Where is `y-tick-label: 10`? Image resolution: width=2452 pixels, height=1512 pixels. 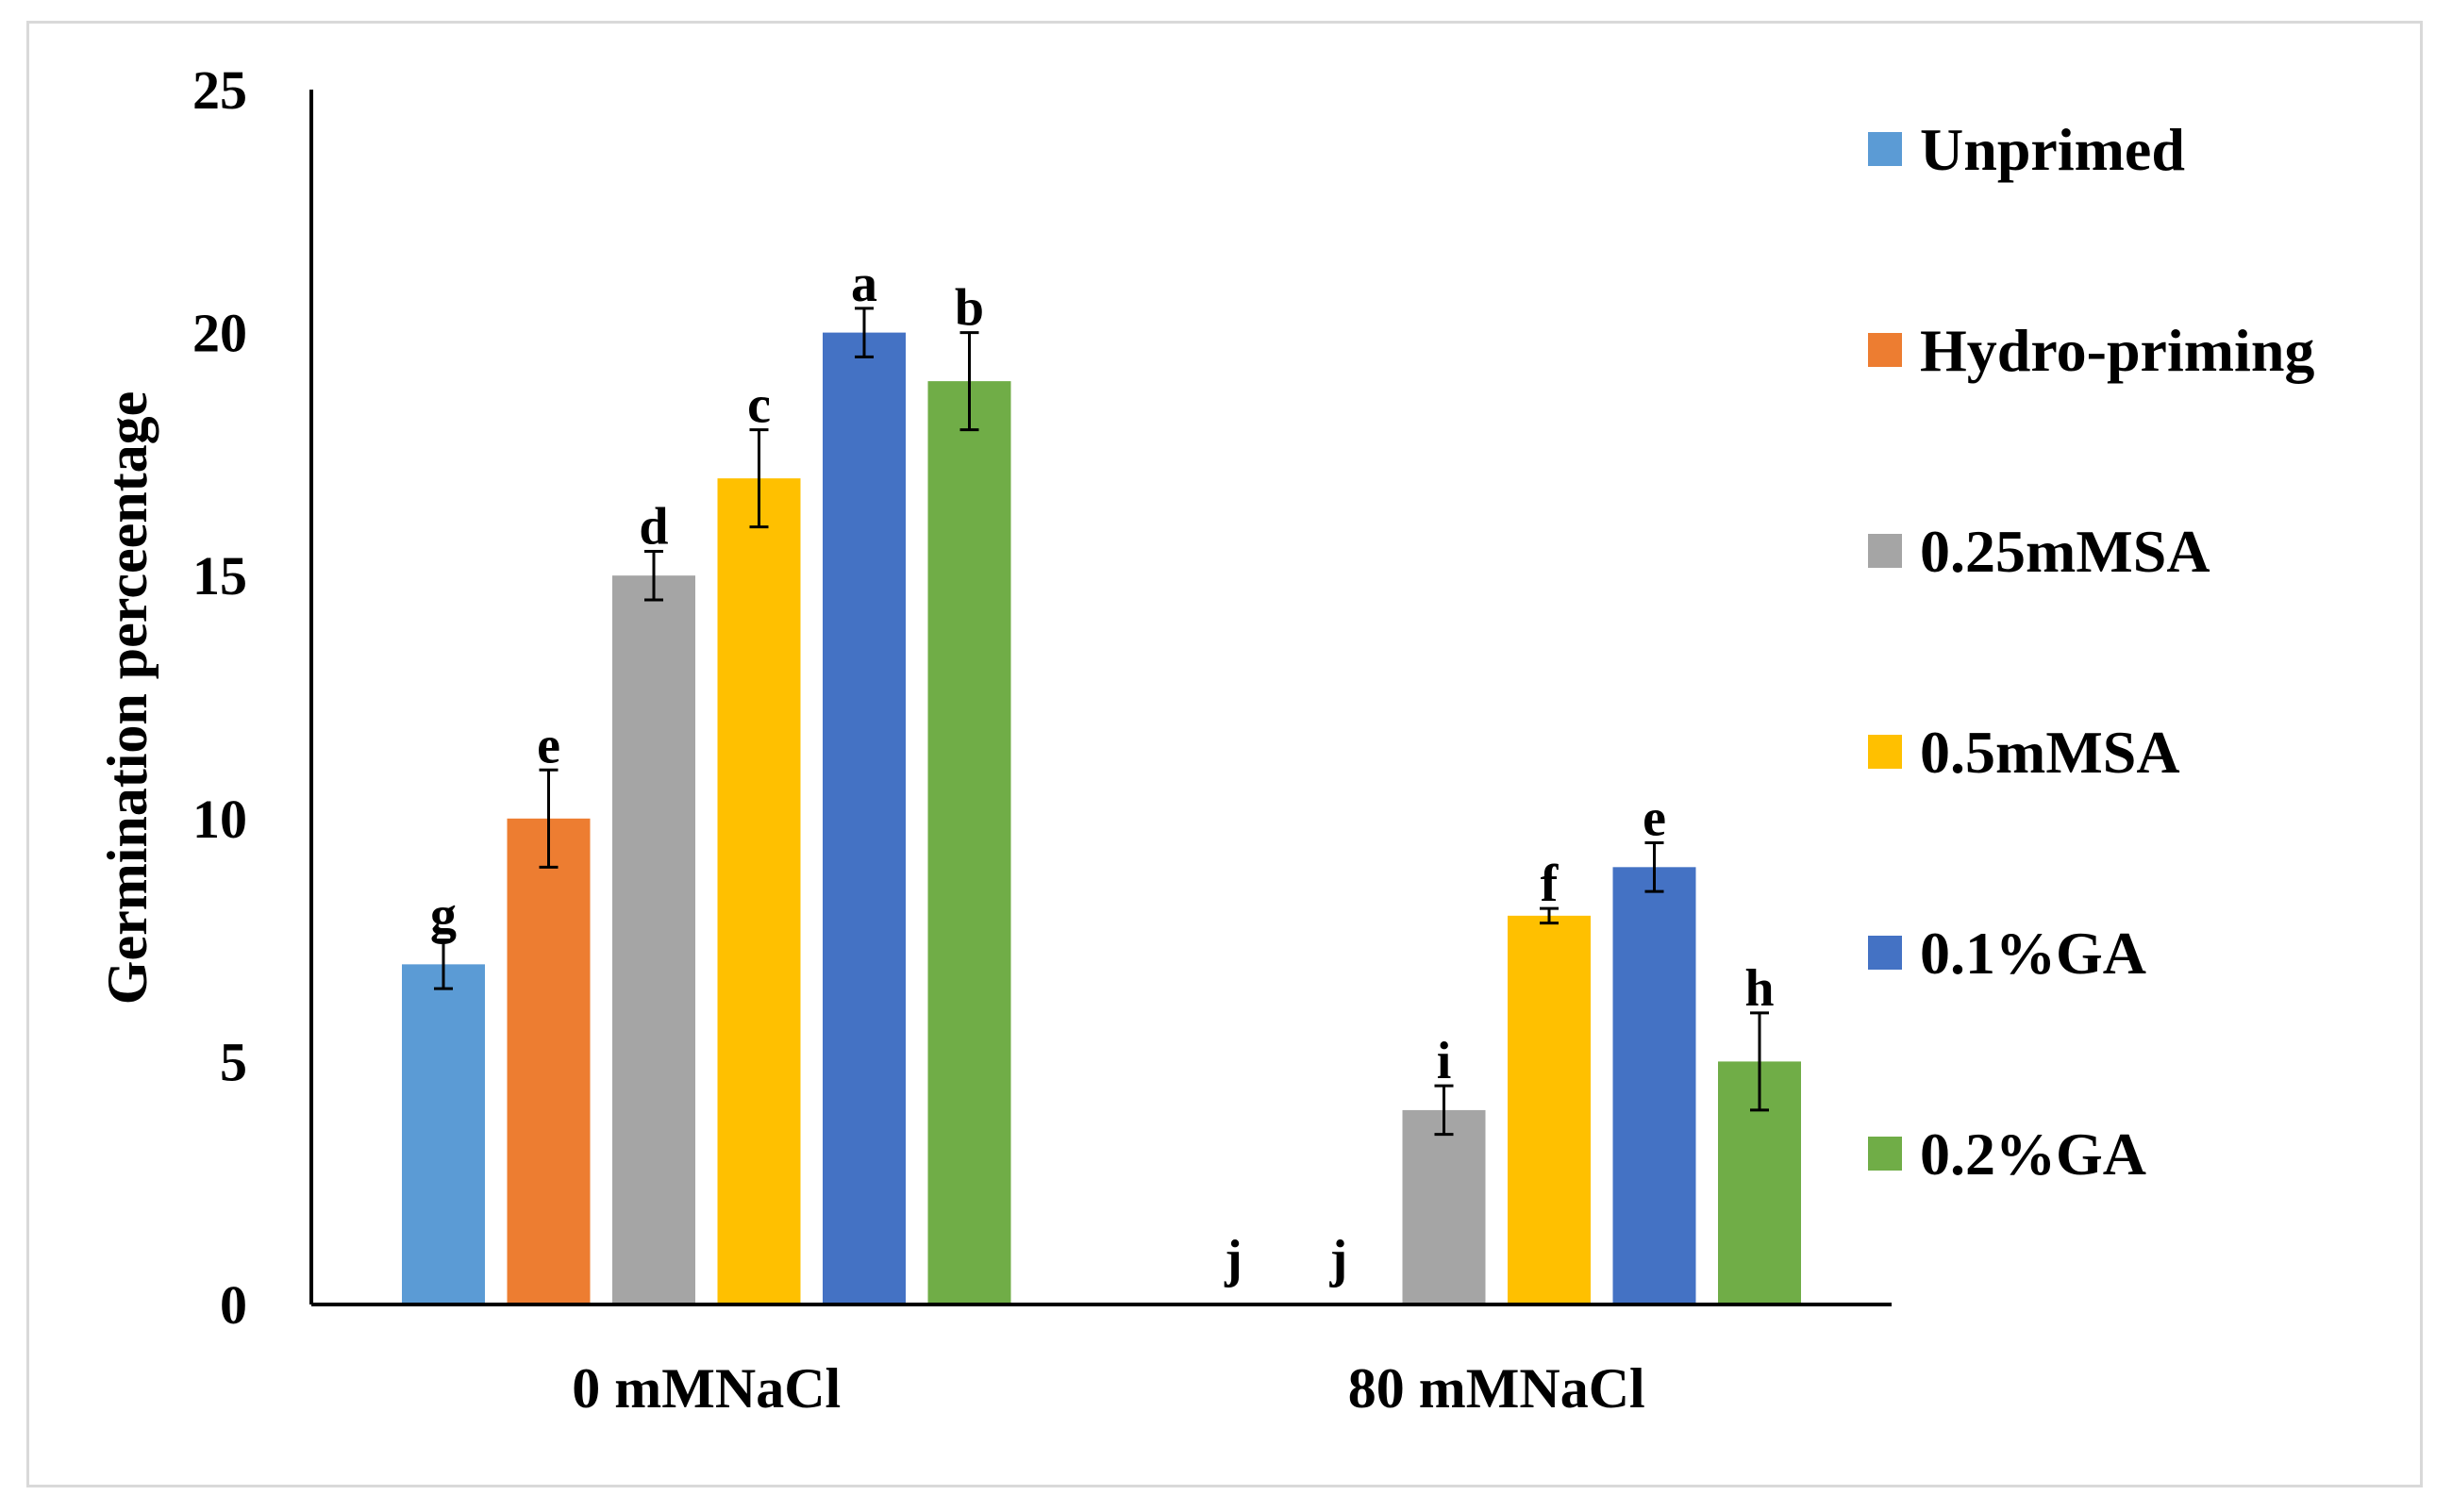
y-tick-label: 10 is located at coordinates (219, 819).